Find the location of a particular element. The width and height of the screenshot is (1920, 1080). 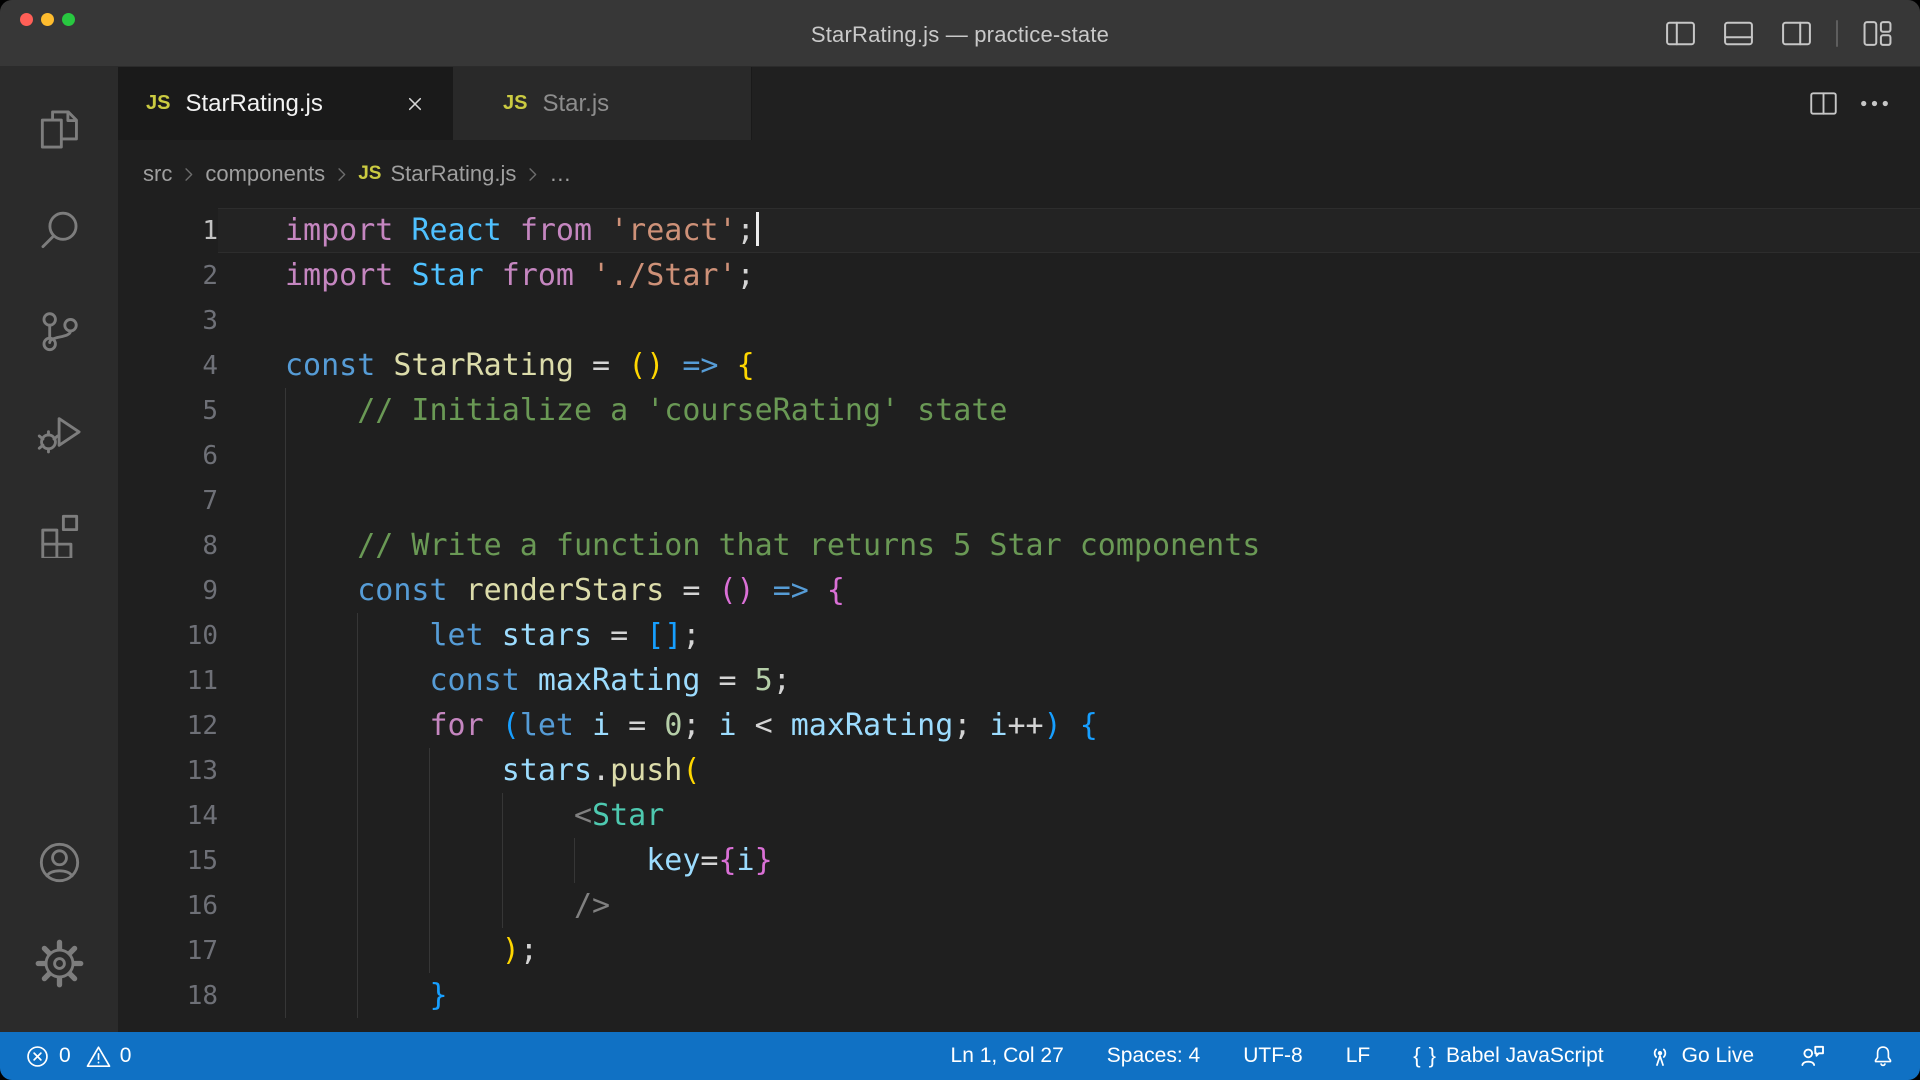

close-tab-icon is located at coordinates (415, 104).